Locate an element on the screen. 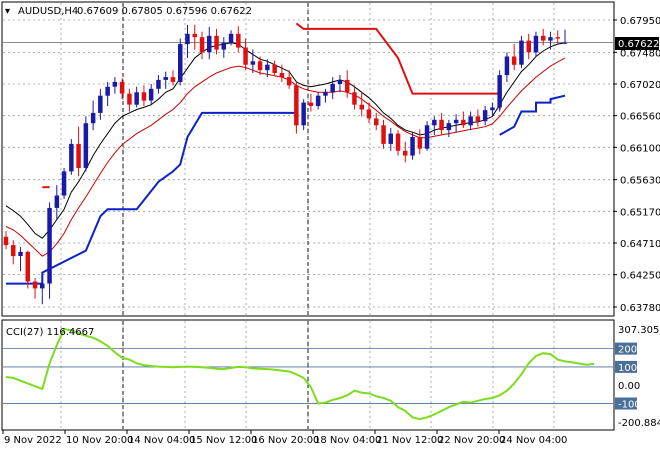 The height and width of the screenshot is (454, 660). time-tick-label: 21 Nov 12:00 is located at coordinates (409, 440).